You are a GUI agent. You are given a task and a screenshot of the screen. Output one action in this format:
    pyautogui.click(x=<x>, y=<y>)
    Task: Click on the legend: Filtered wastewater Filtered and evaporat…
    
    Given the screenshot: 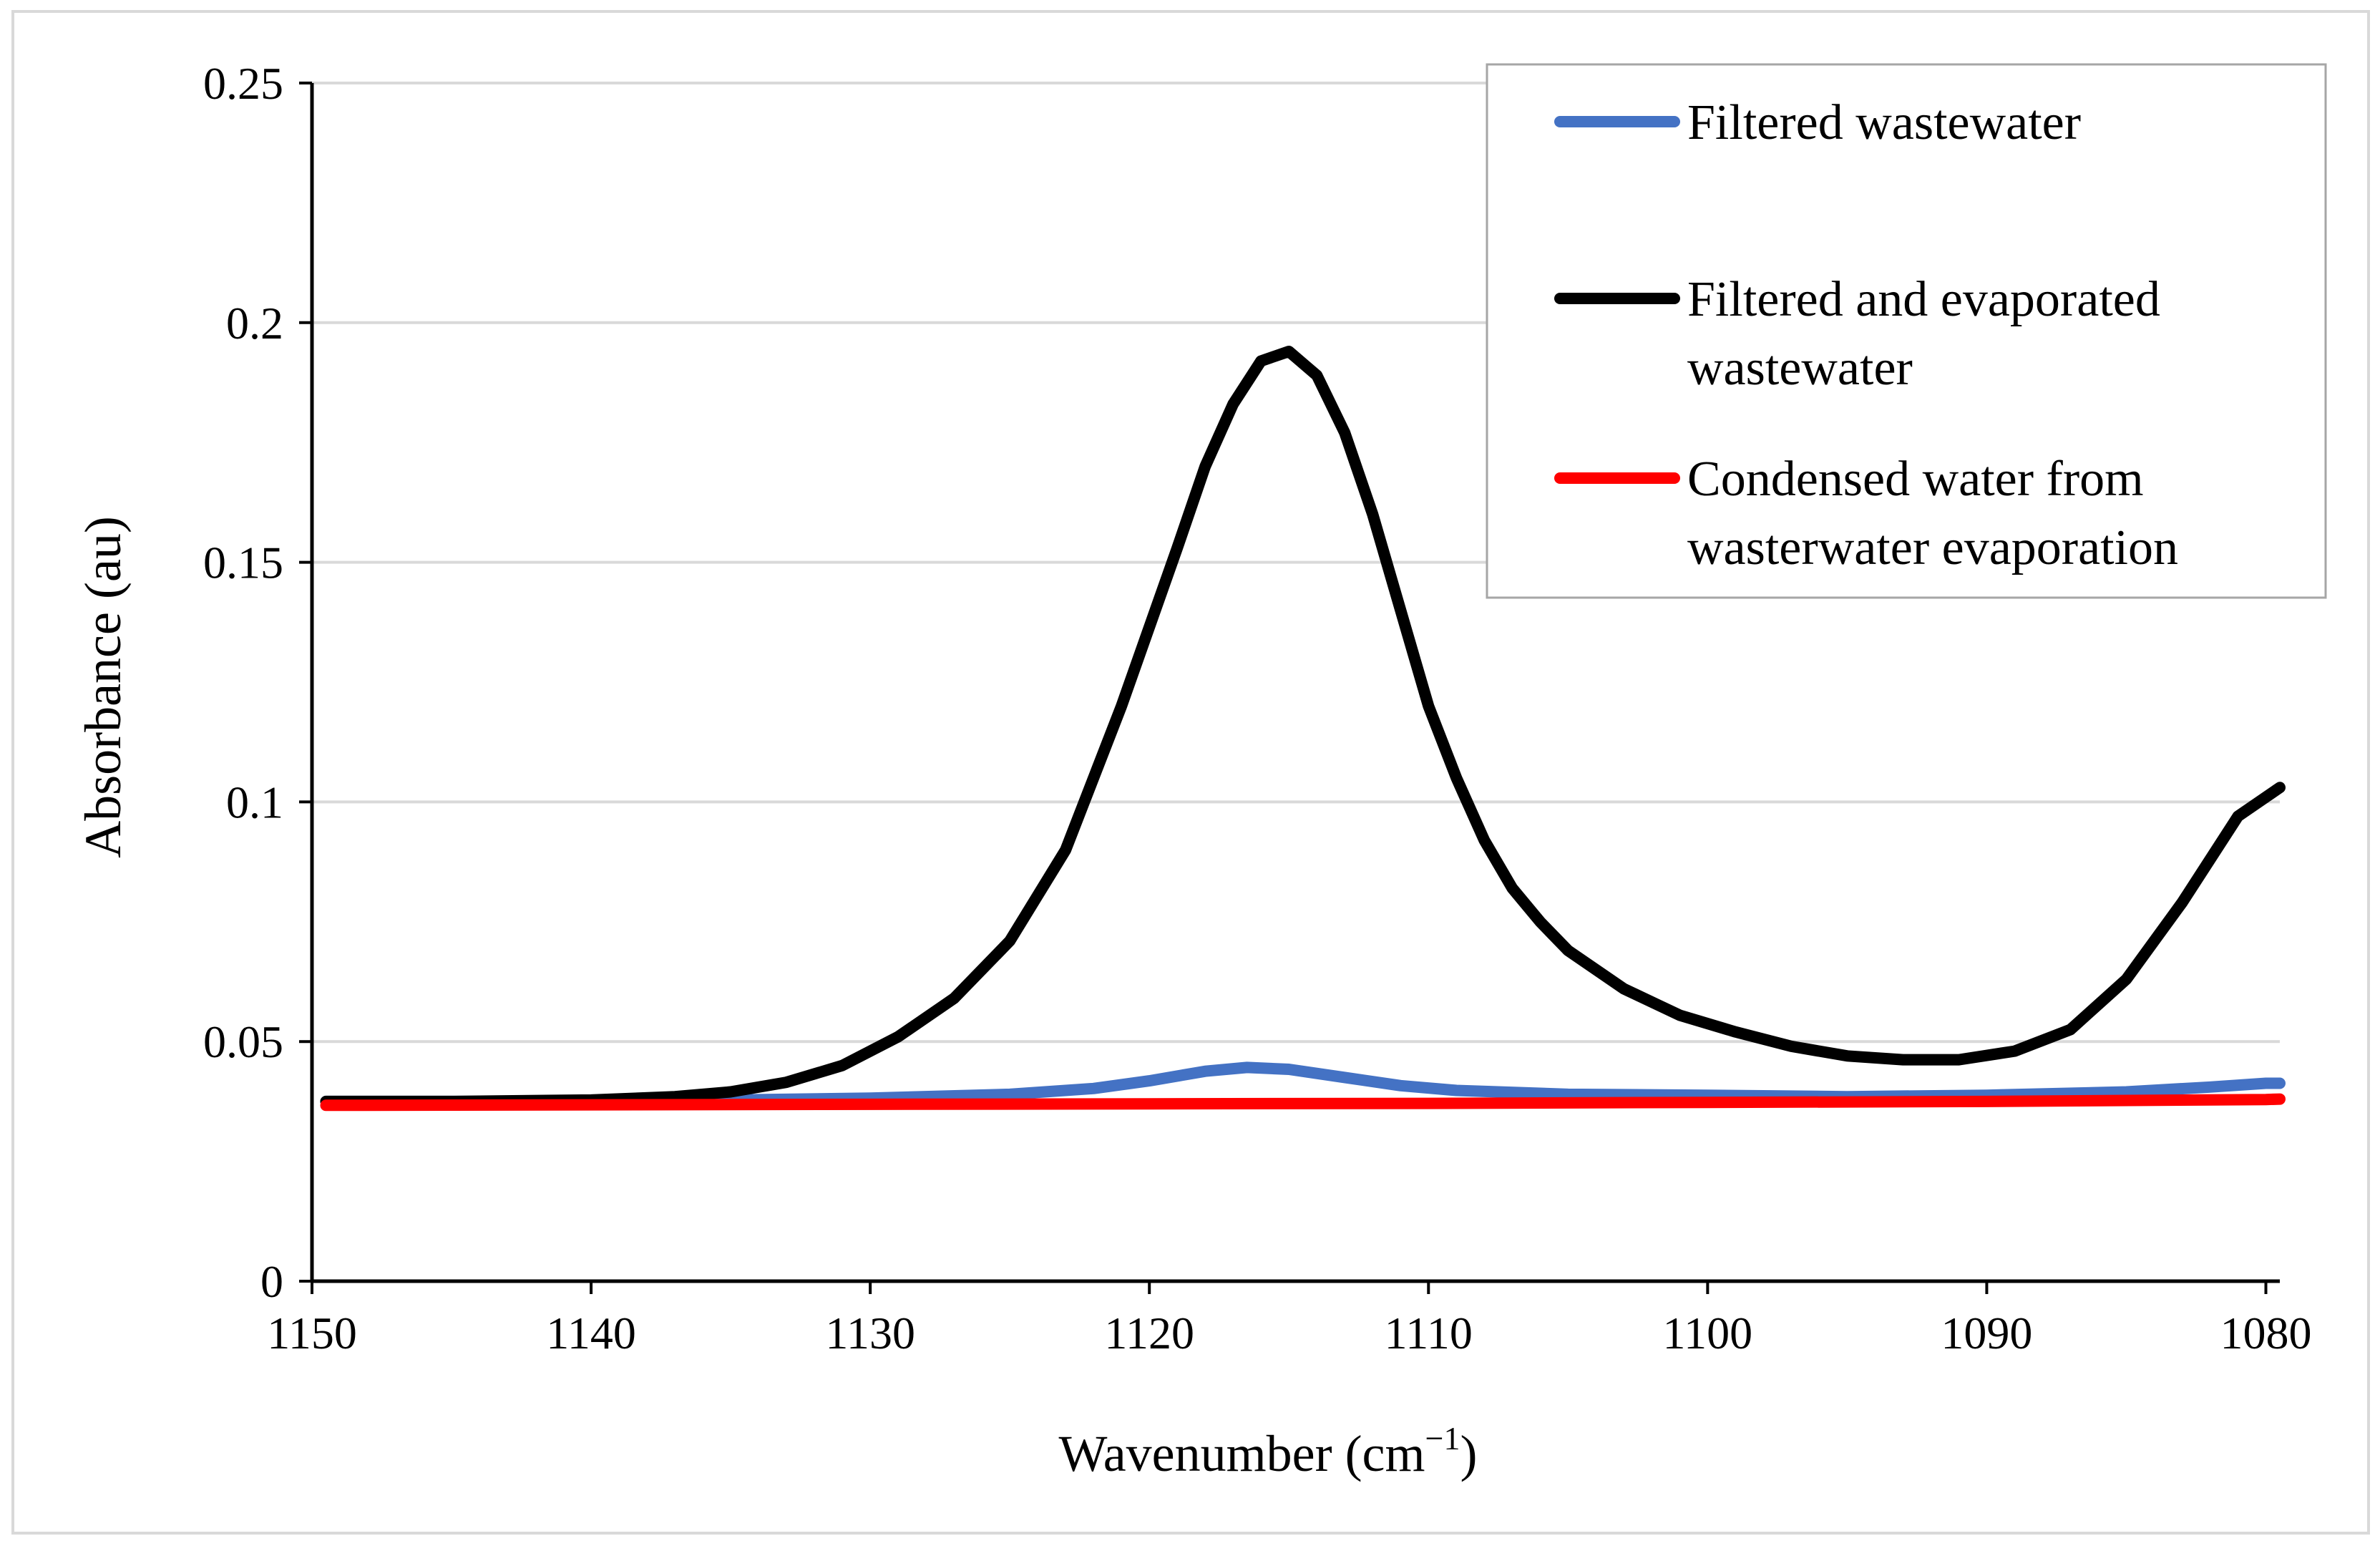 What is the action you would take?
    pyautogui.click(x=1906, y=331)
    